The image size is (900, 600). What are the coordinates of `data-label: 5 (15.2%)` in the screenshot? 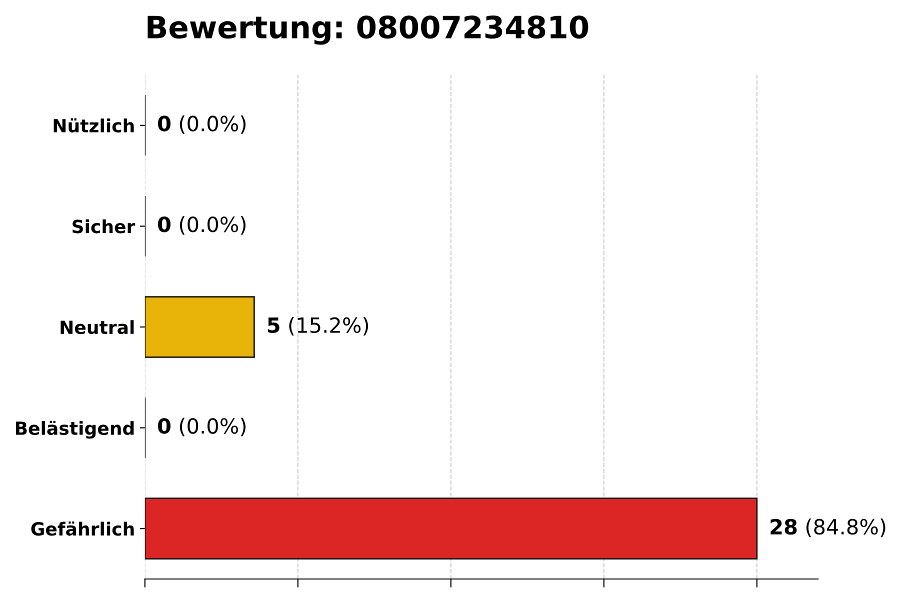 It's located at (318, 326).